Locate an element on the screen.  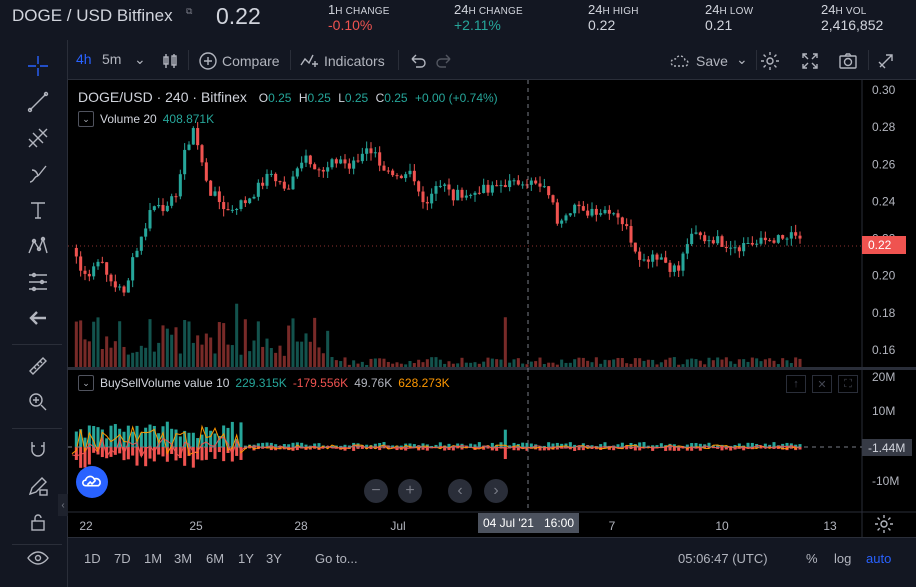
publish-icon is located at coordinates (886, 61).